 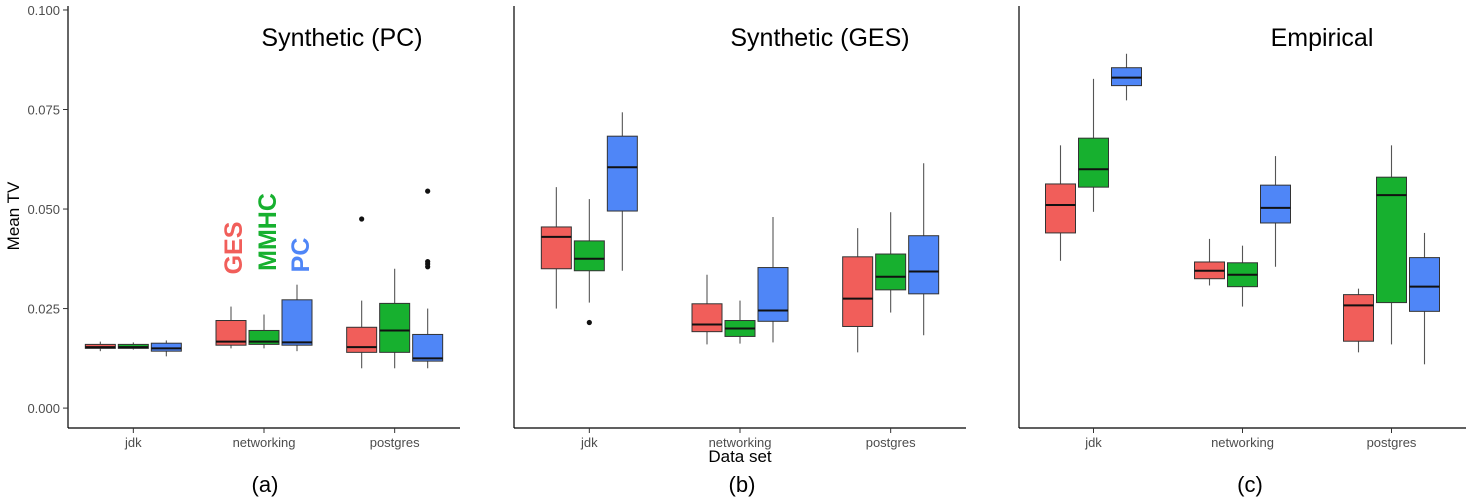 I want to click on panel-title: Synthetic (GES), so click(x=819, y=38).